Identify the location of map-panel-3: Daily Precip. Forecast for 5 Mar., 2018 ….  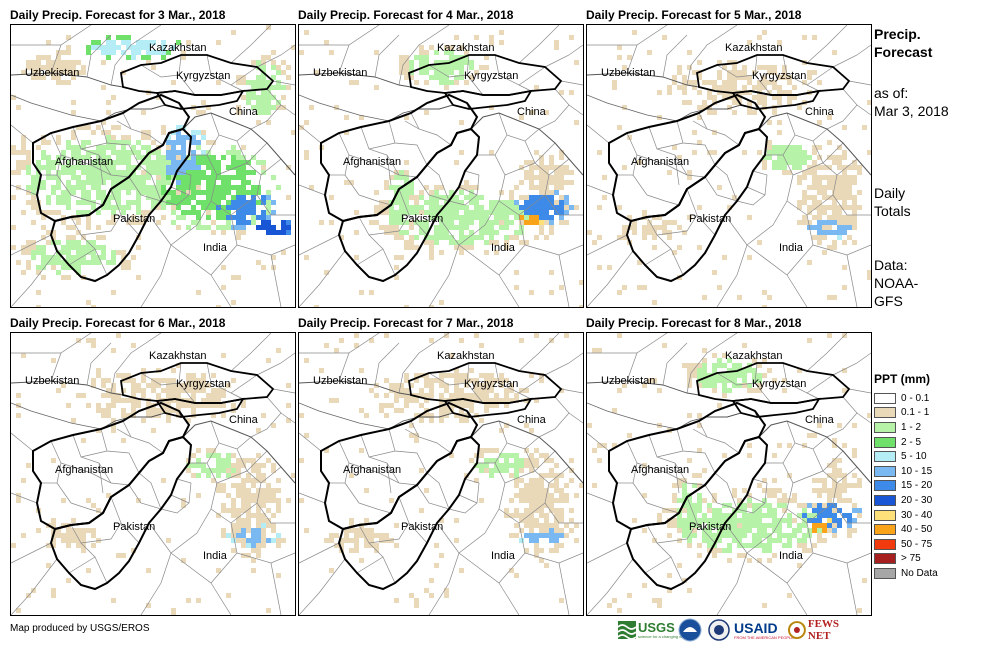
(729, 158).